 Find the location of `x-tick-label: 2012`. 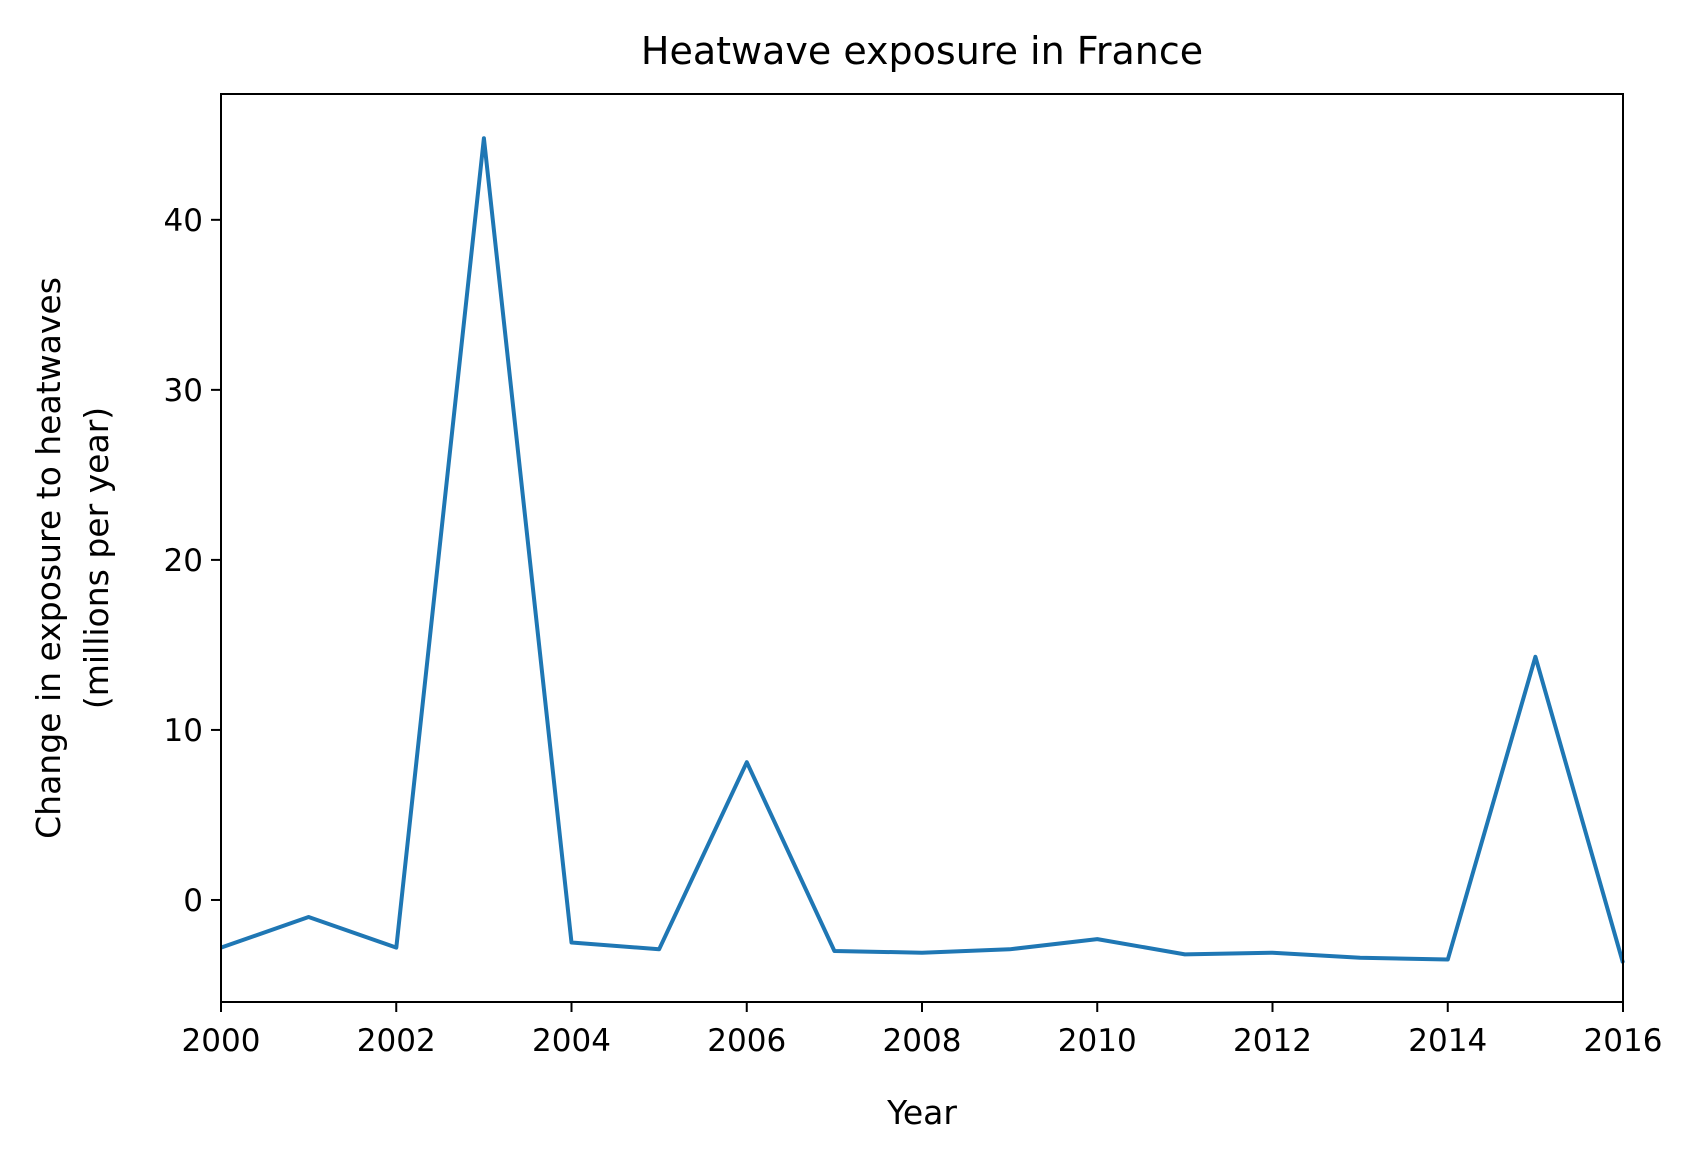

x-tick-label: 2012 is located at coordinates (1272, 1041).